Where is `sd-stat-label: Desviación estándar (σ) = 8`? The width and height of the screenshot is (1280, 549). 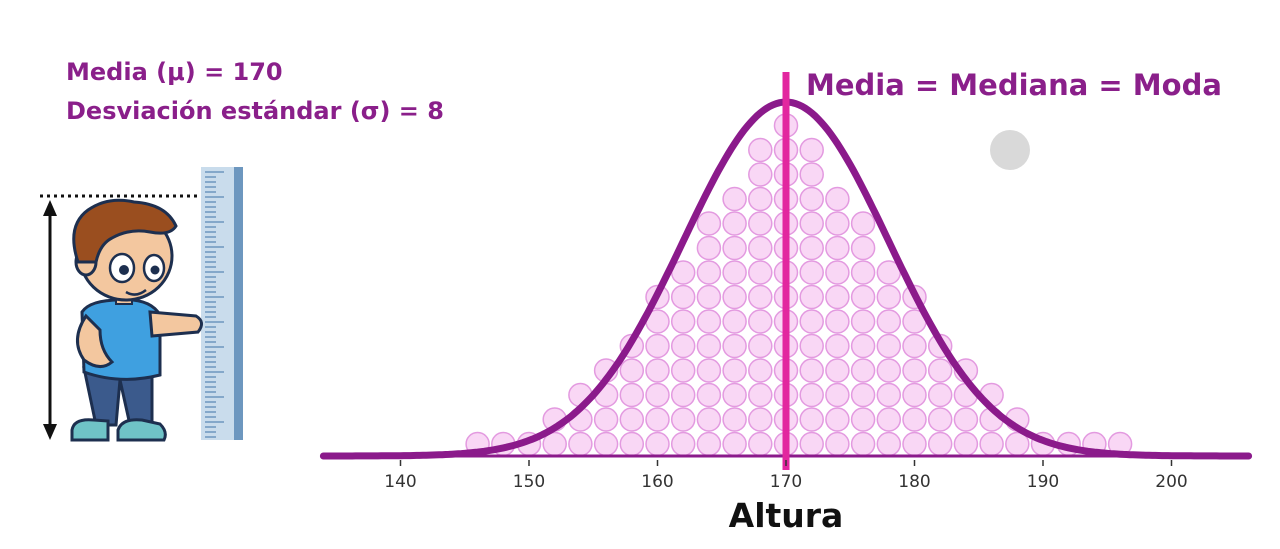
sd-stat-label: Desviación estándar (σ) = 8 is located at coordinates (255, 111).